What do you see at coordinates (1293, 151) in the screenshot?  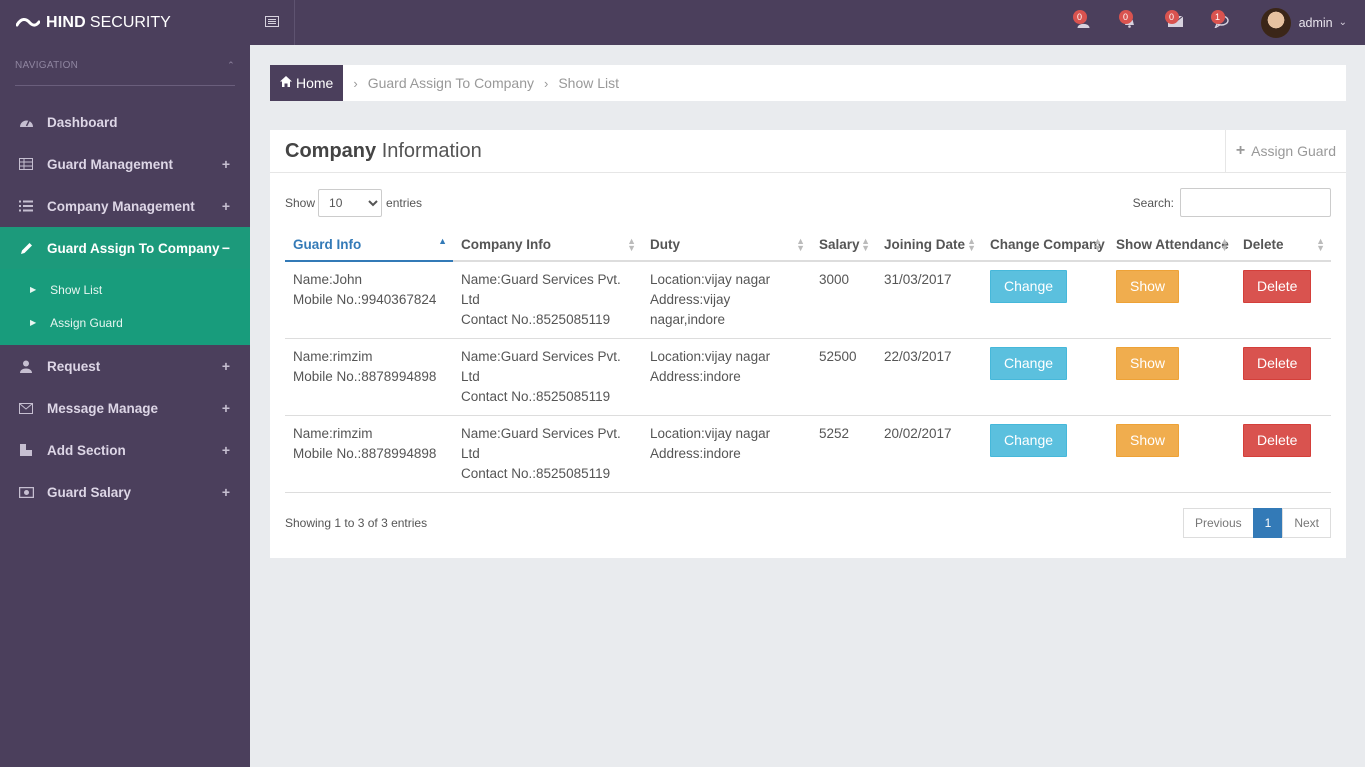 I see `assign-guard-label: Assign Guard` at bounding box center [1293, 151].